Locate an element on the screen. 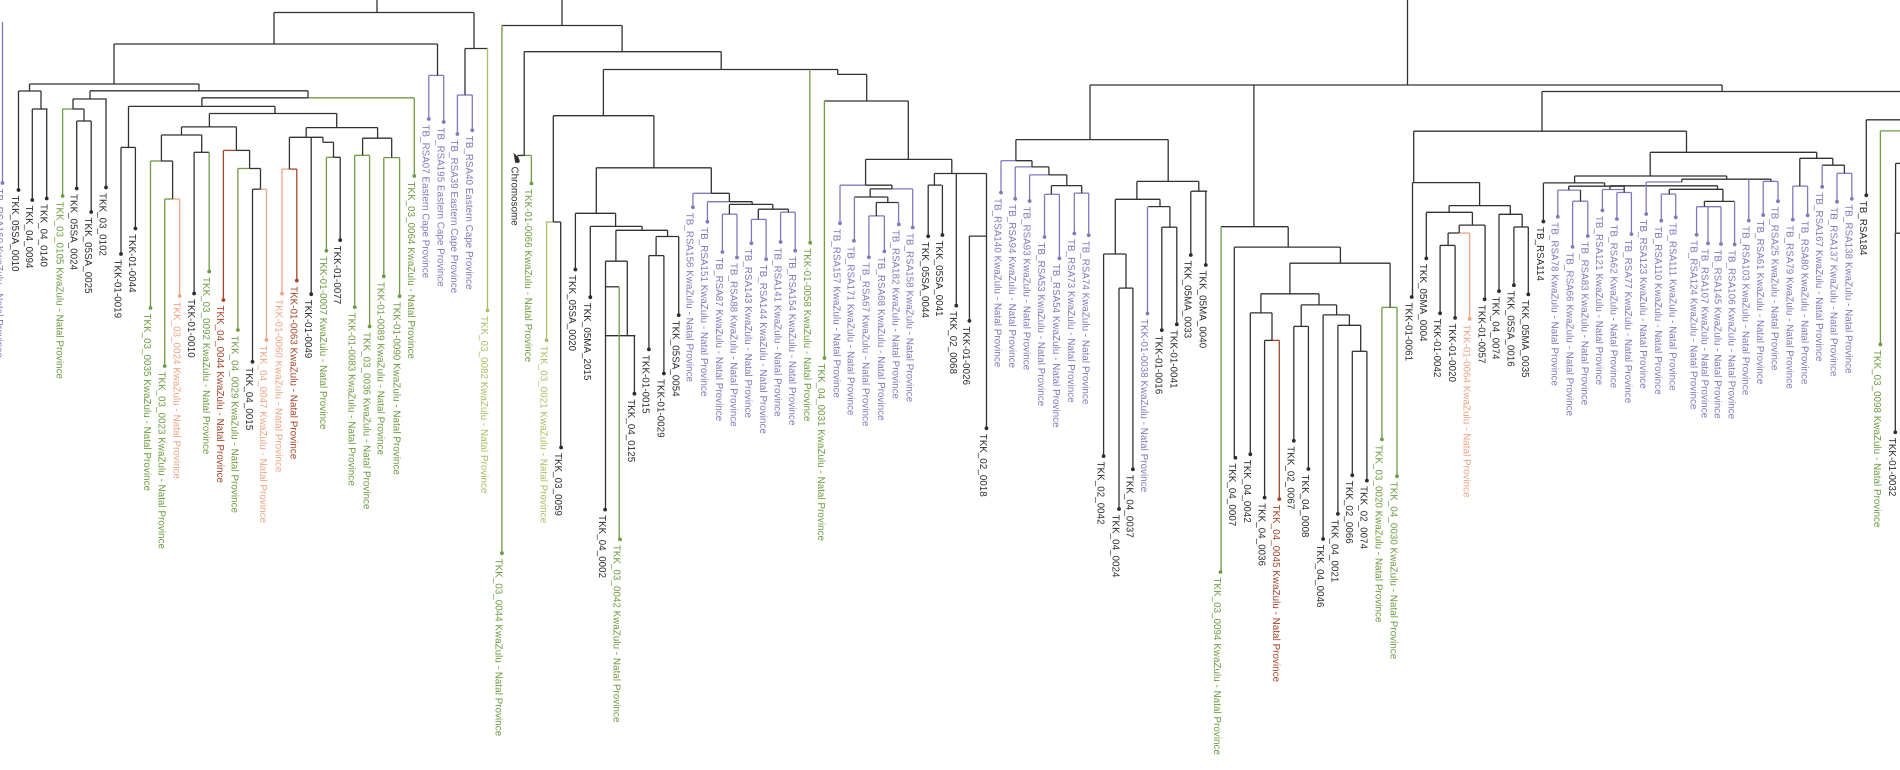  svg-text: TKK-01-0029 is located at coordinates (660, 408).